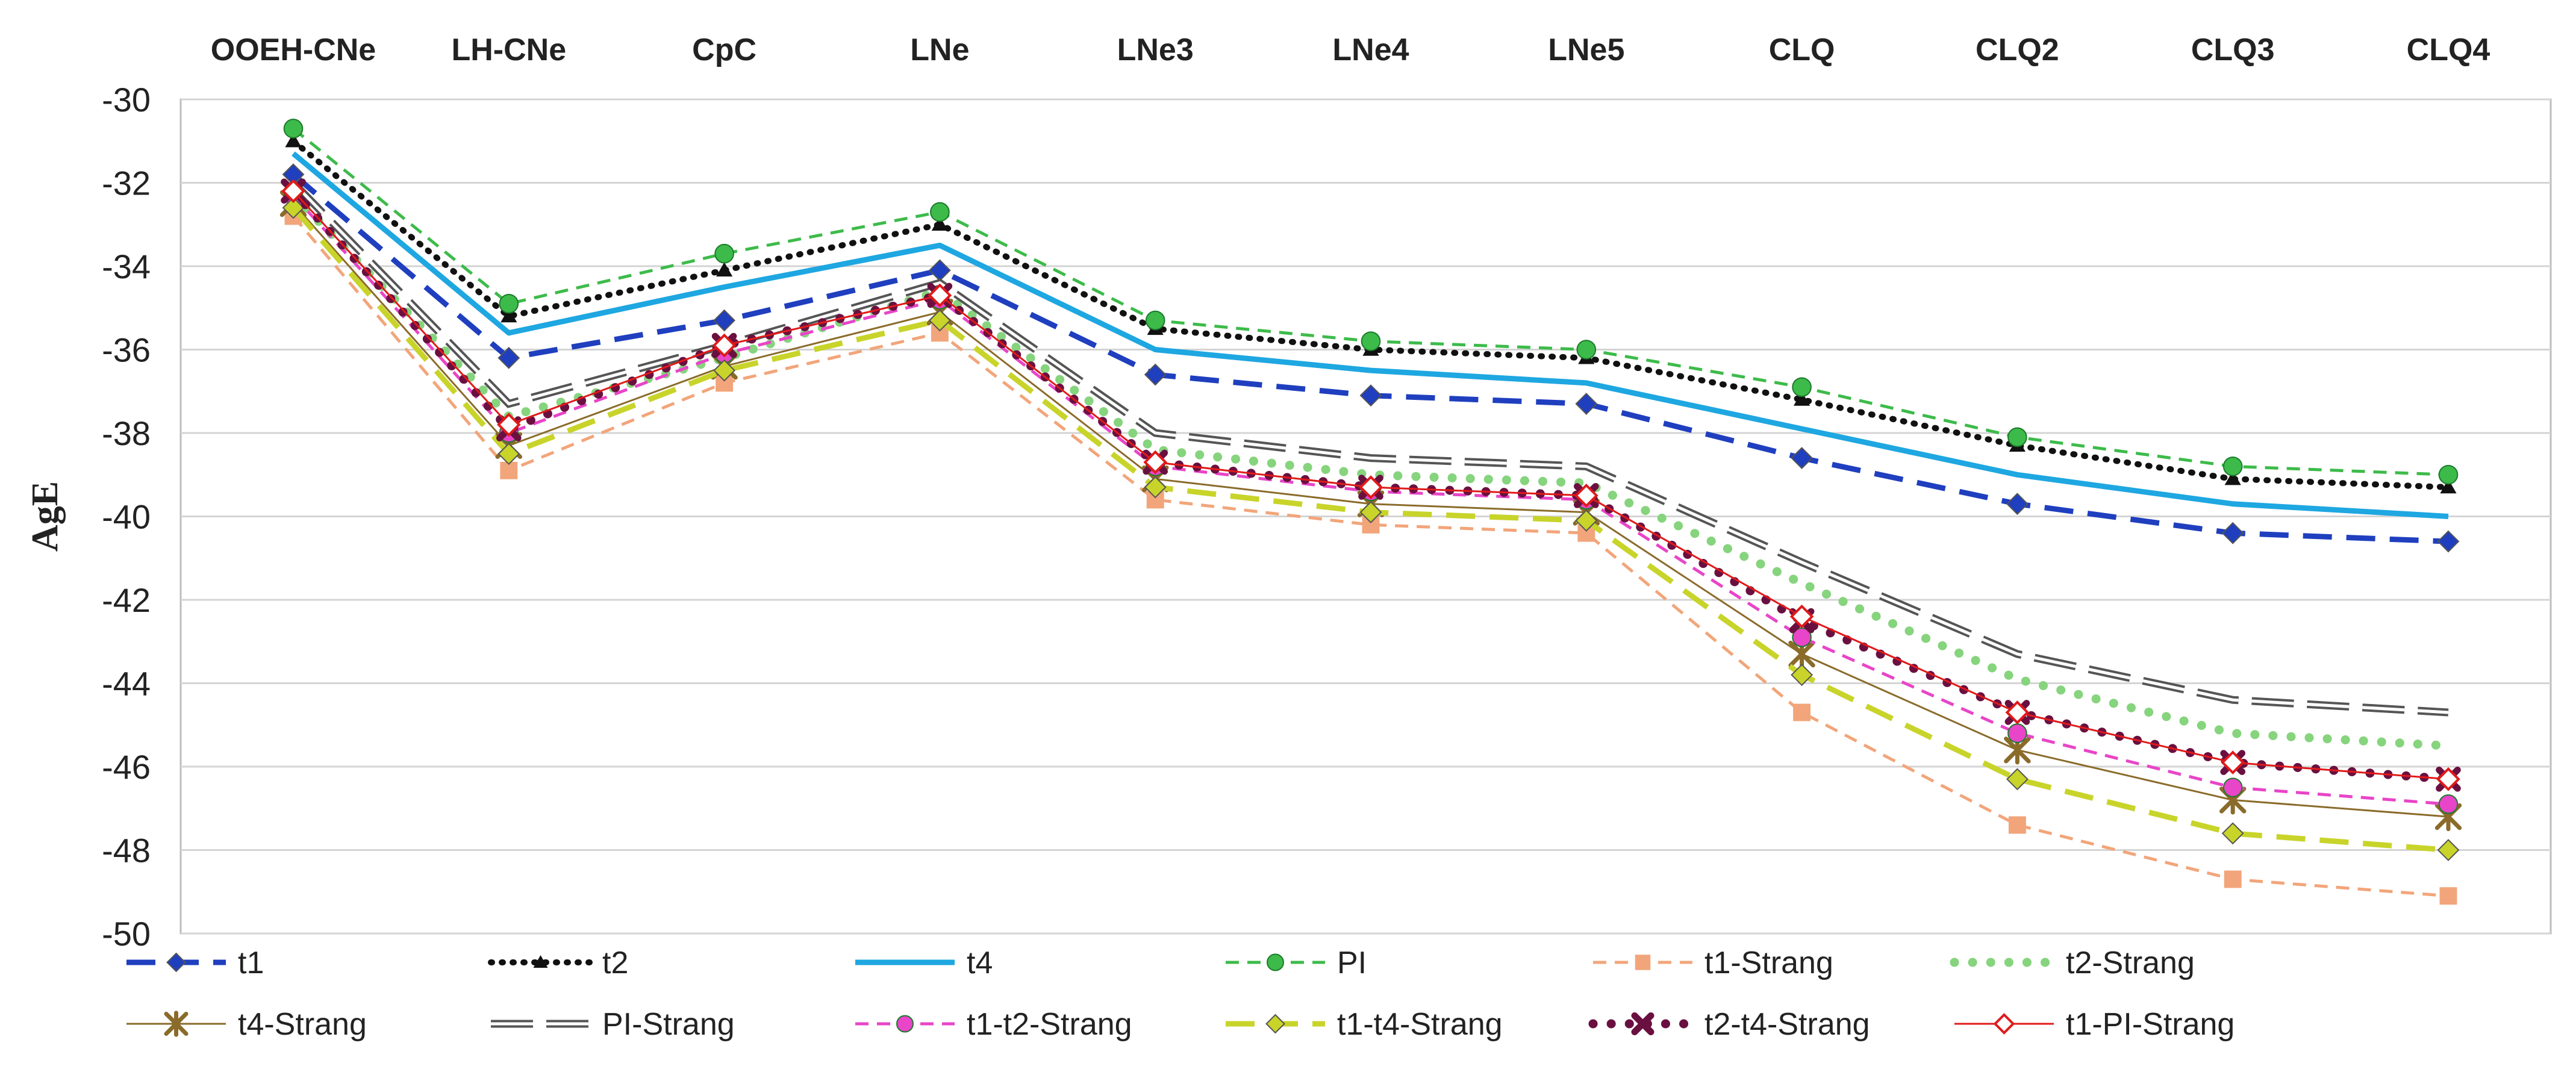 Image resolution: width=2576 pixels, height=1078 pixels. What do you see at coordinates (1049, 1024) in the screenshot?
I see `legend-label: t1-t2-Strang` at bounding box center [1049, 1024].